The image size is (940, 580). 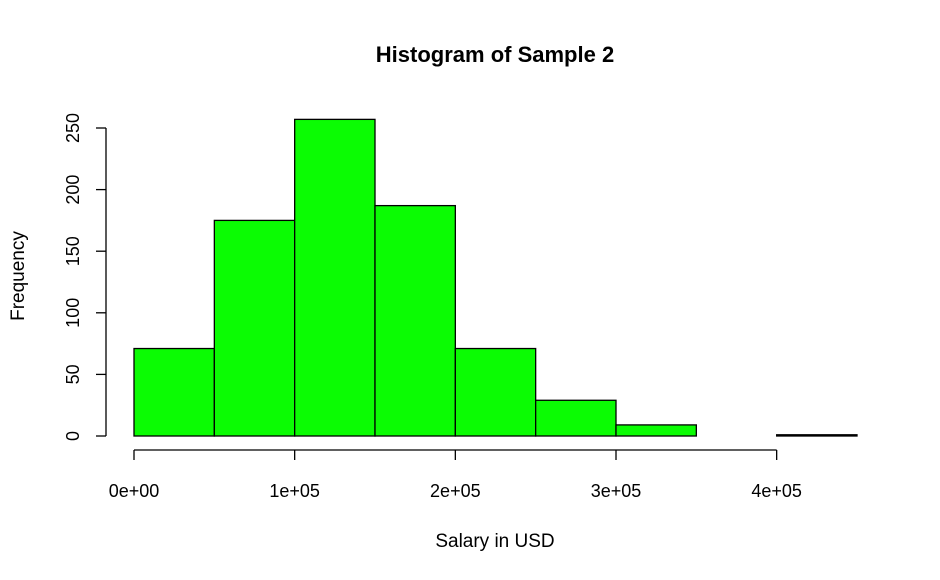 I want to click on y-axis: 0 50 100 150 200 250, so click(x=85, y=277).